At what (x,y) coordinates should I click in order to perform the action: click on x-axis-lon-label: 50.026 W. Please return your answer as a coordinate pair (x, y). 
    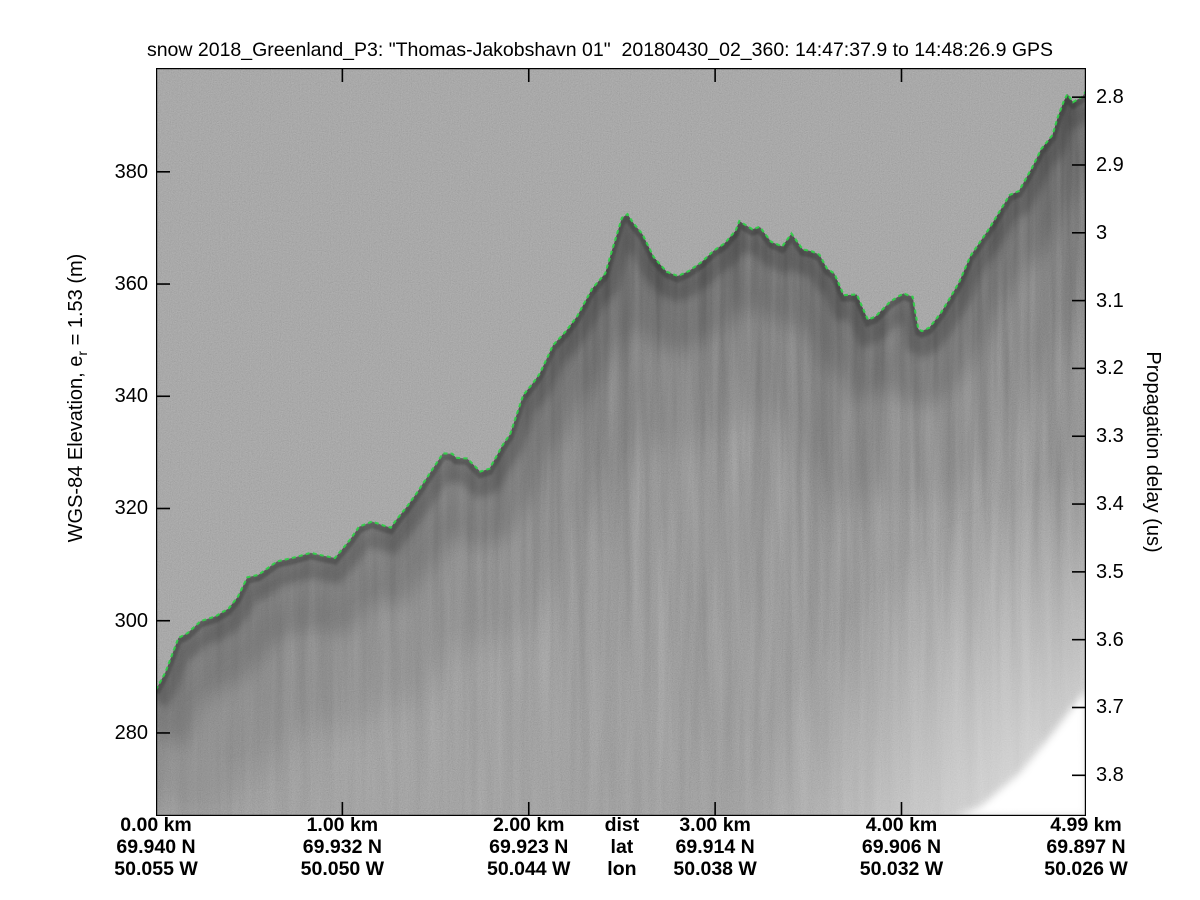
    Looking at the image, I should click on (1086, 869).